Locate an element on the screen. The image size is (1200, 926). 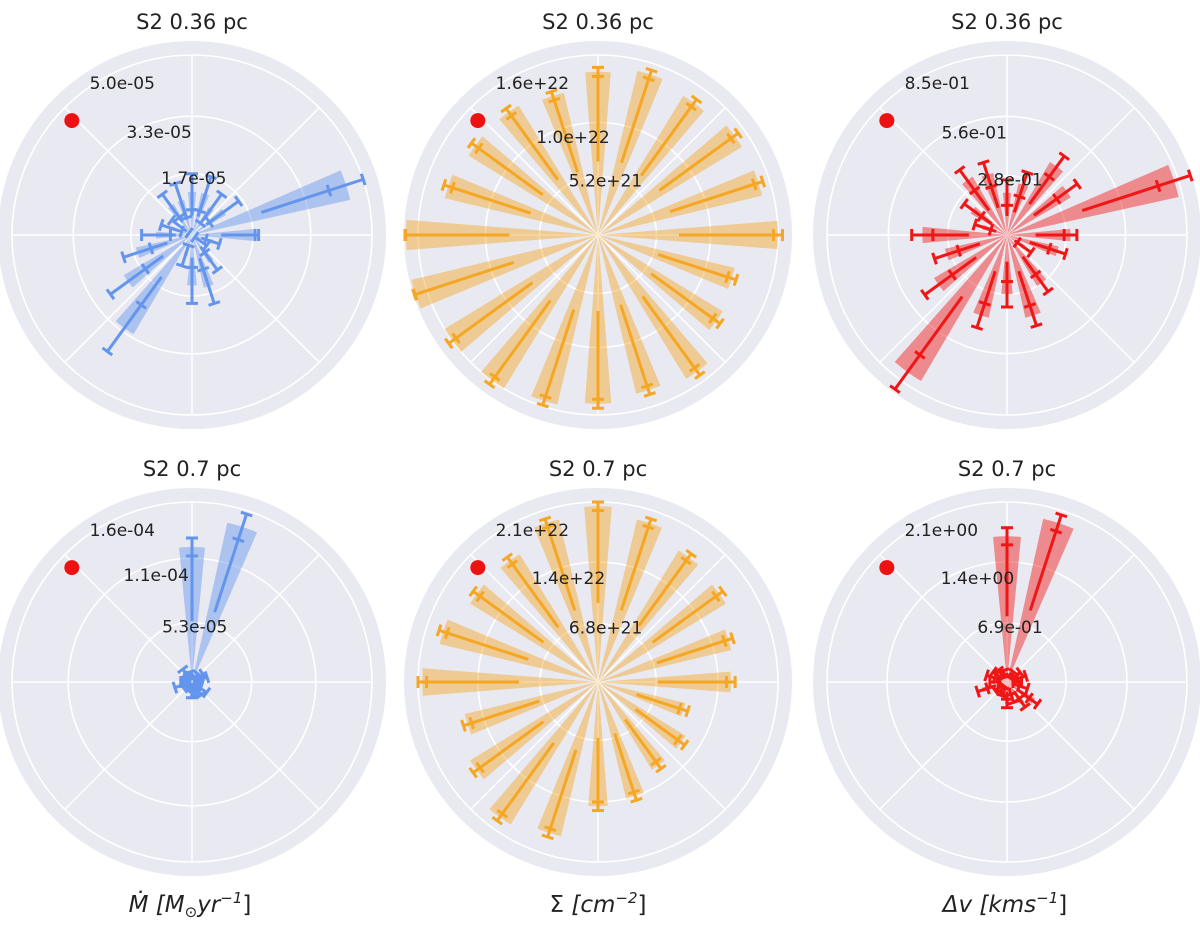
radial-tick-label: 1.4e+00 is located at coordinates (977, 579).